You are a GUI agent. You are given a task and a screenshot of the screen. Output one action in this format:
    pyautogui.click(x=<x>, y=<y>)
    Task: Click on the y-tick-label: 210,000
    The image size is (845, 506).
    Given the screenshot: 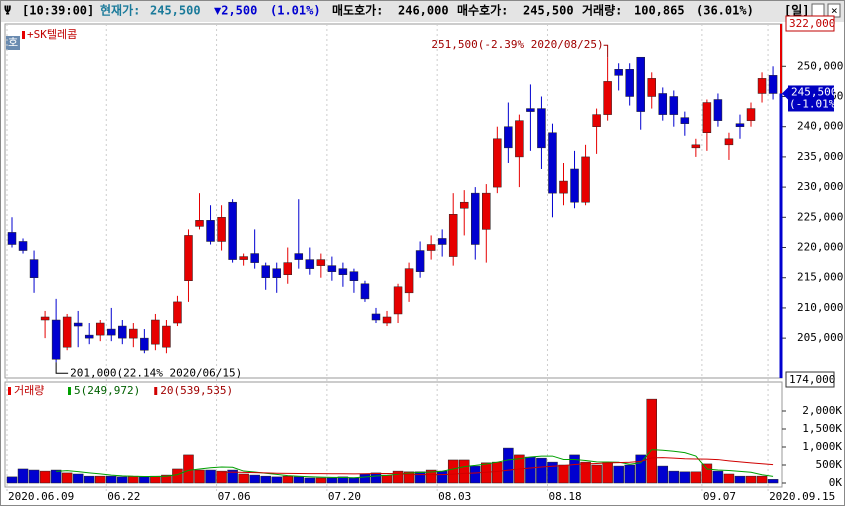 What is the action you would take?
    pyautogui.click(x=820, y=307)
    